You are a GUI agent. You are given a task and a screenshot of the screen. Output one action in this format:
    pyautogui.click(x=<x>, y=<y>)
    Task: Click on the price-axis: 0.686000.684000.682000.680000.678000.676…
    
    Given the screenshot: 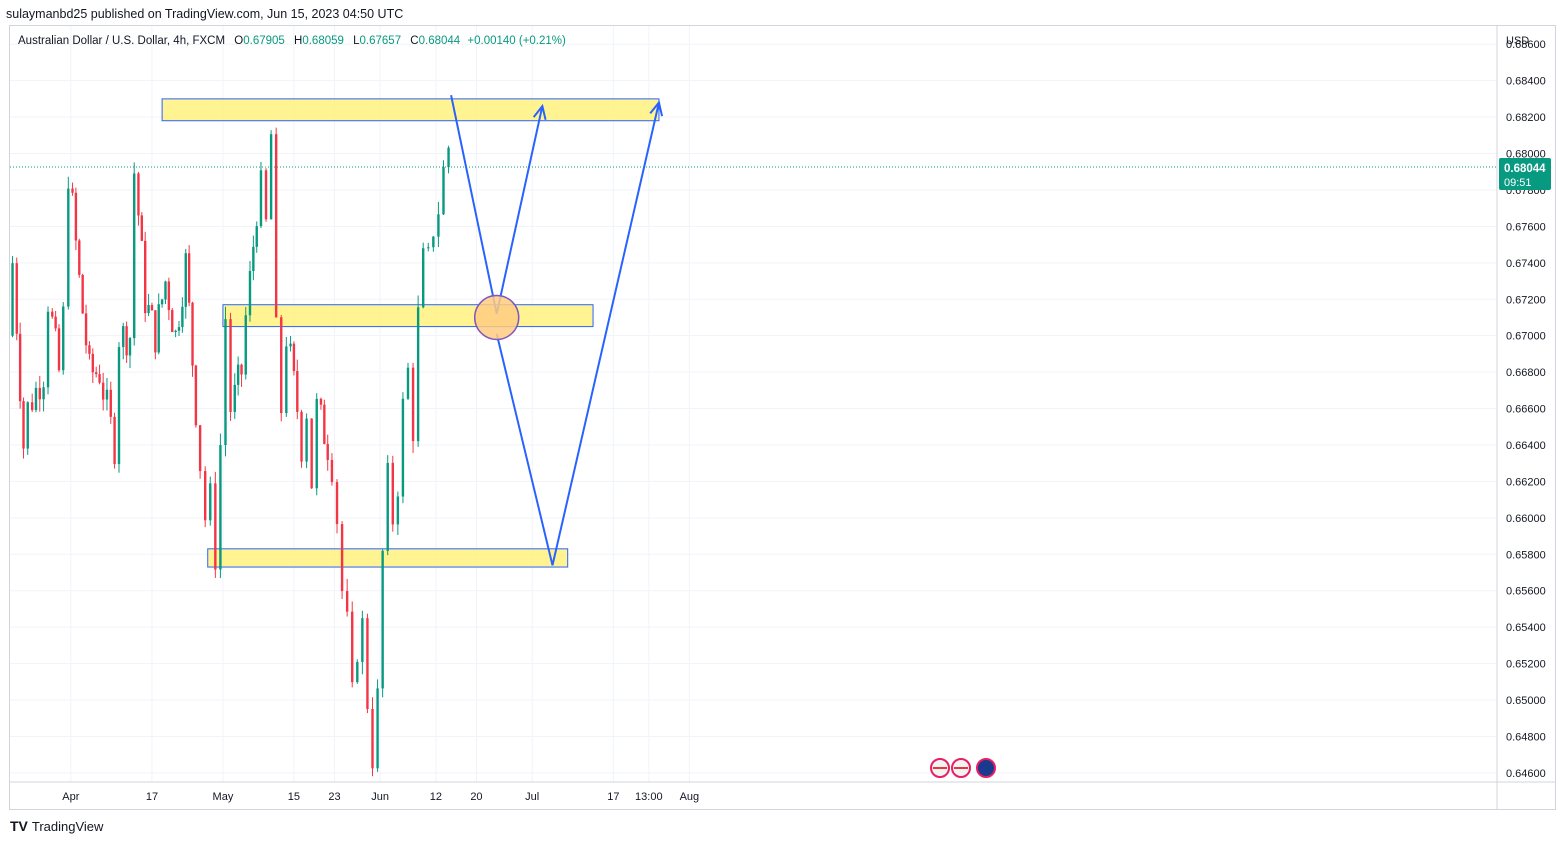 What is the action you would take?
    pyautogui.click(x=1526, y=409)
    